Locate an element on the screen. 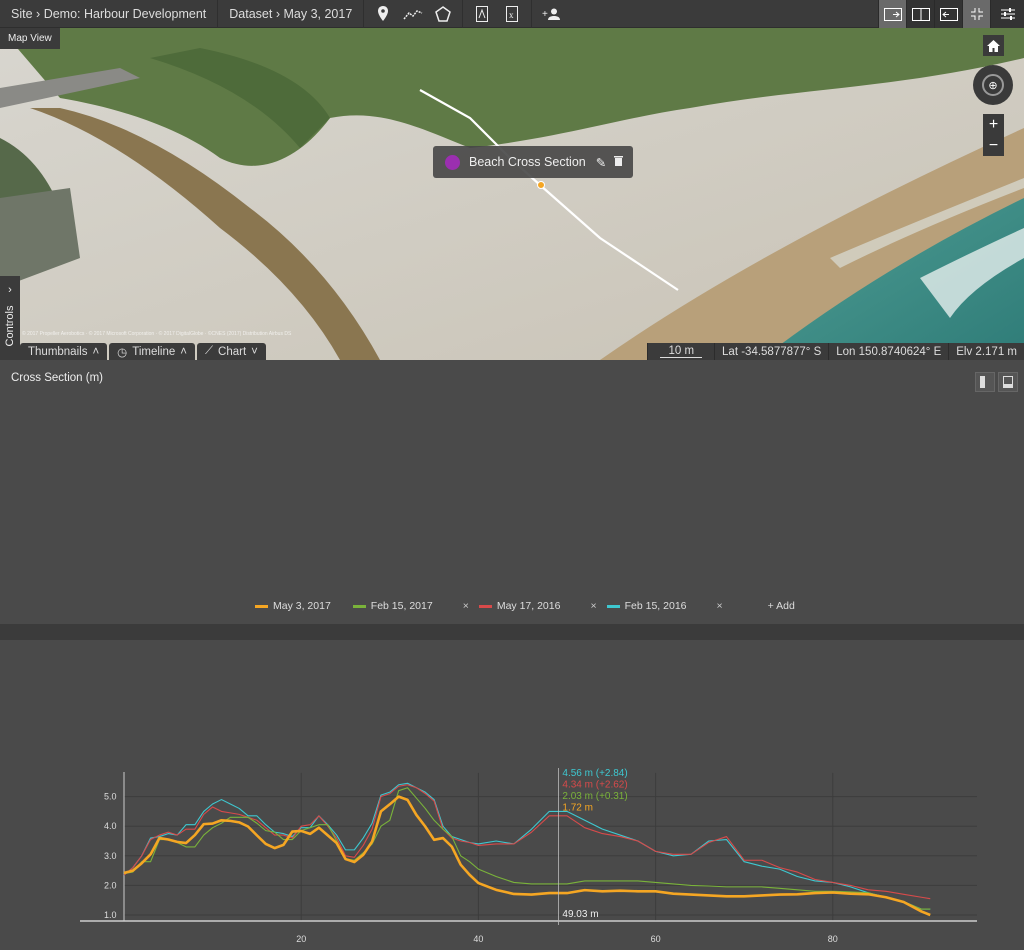 Image resolution: width=1024 pixels, height=950 pixels. site-breadcrumb: Site › Demo: Harbour Development is located at coordinates (109, 14).